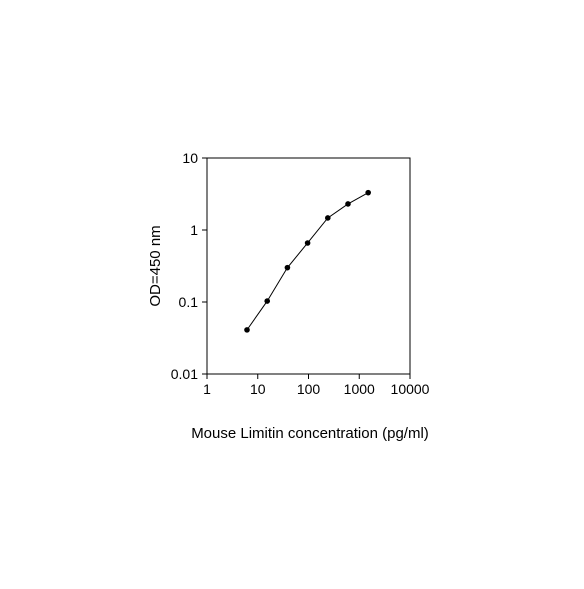 This screenshot has width=584, height=589. Describe the element at coordinates (155, 265) in the screenshot. I see `y-axis-label: OD=450 nm` at that location.